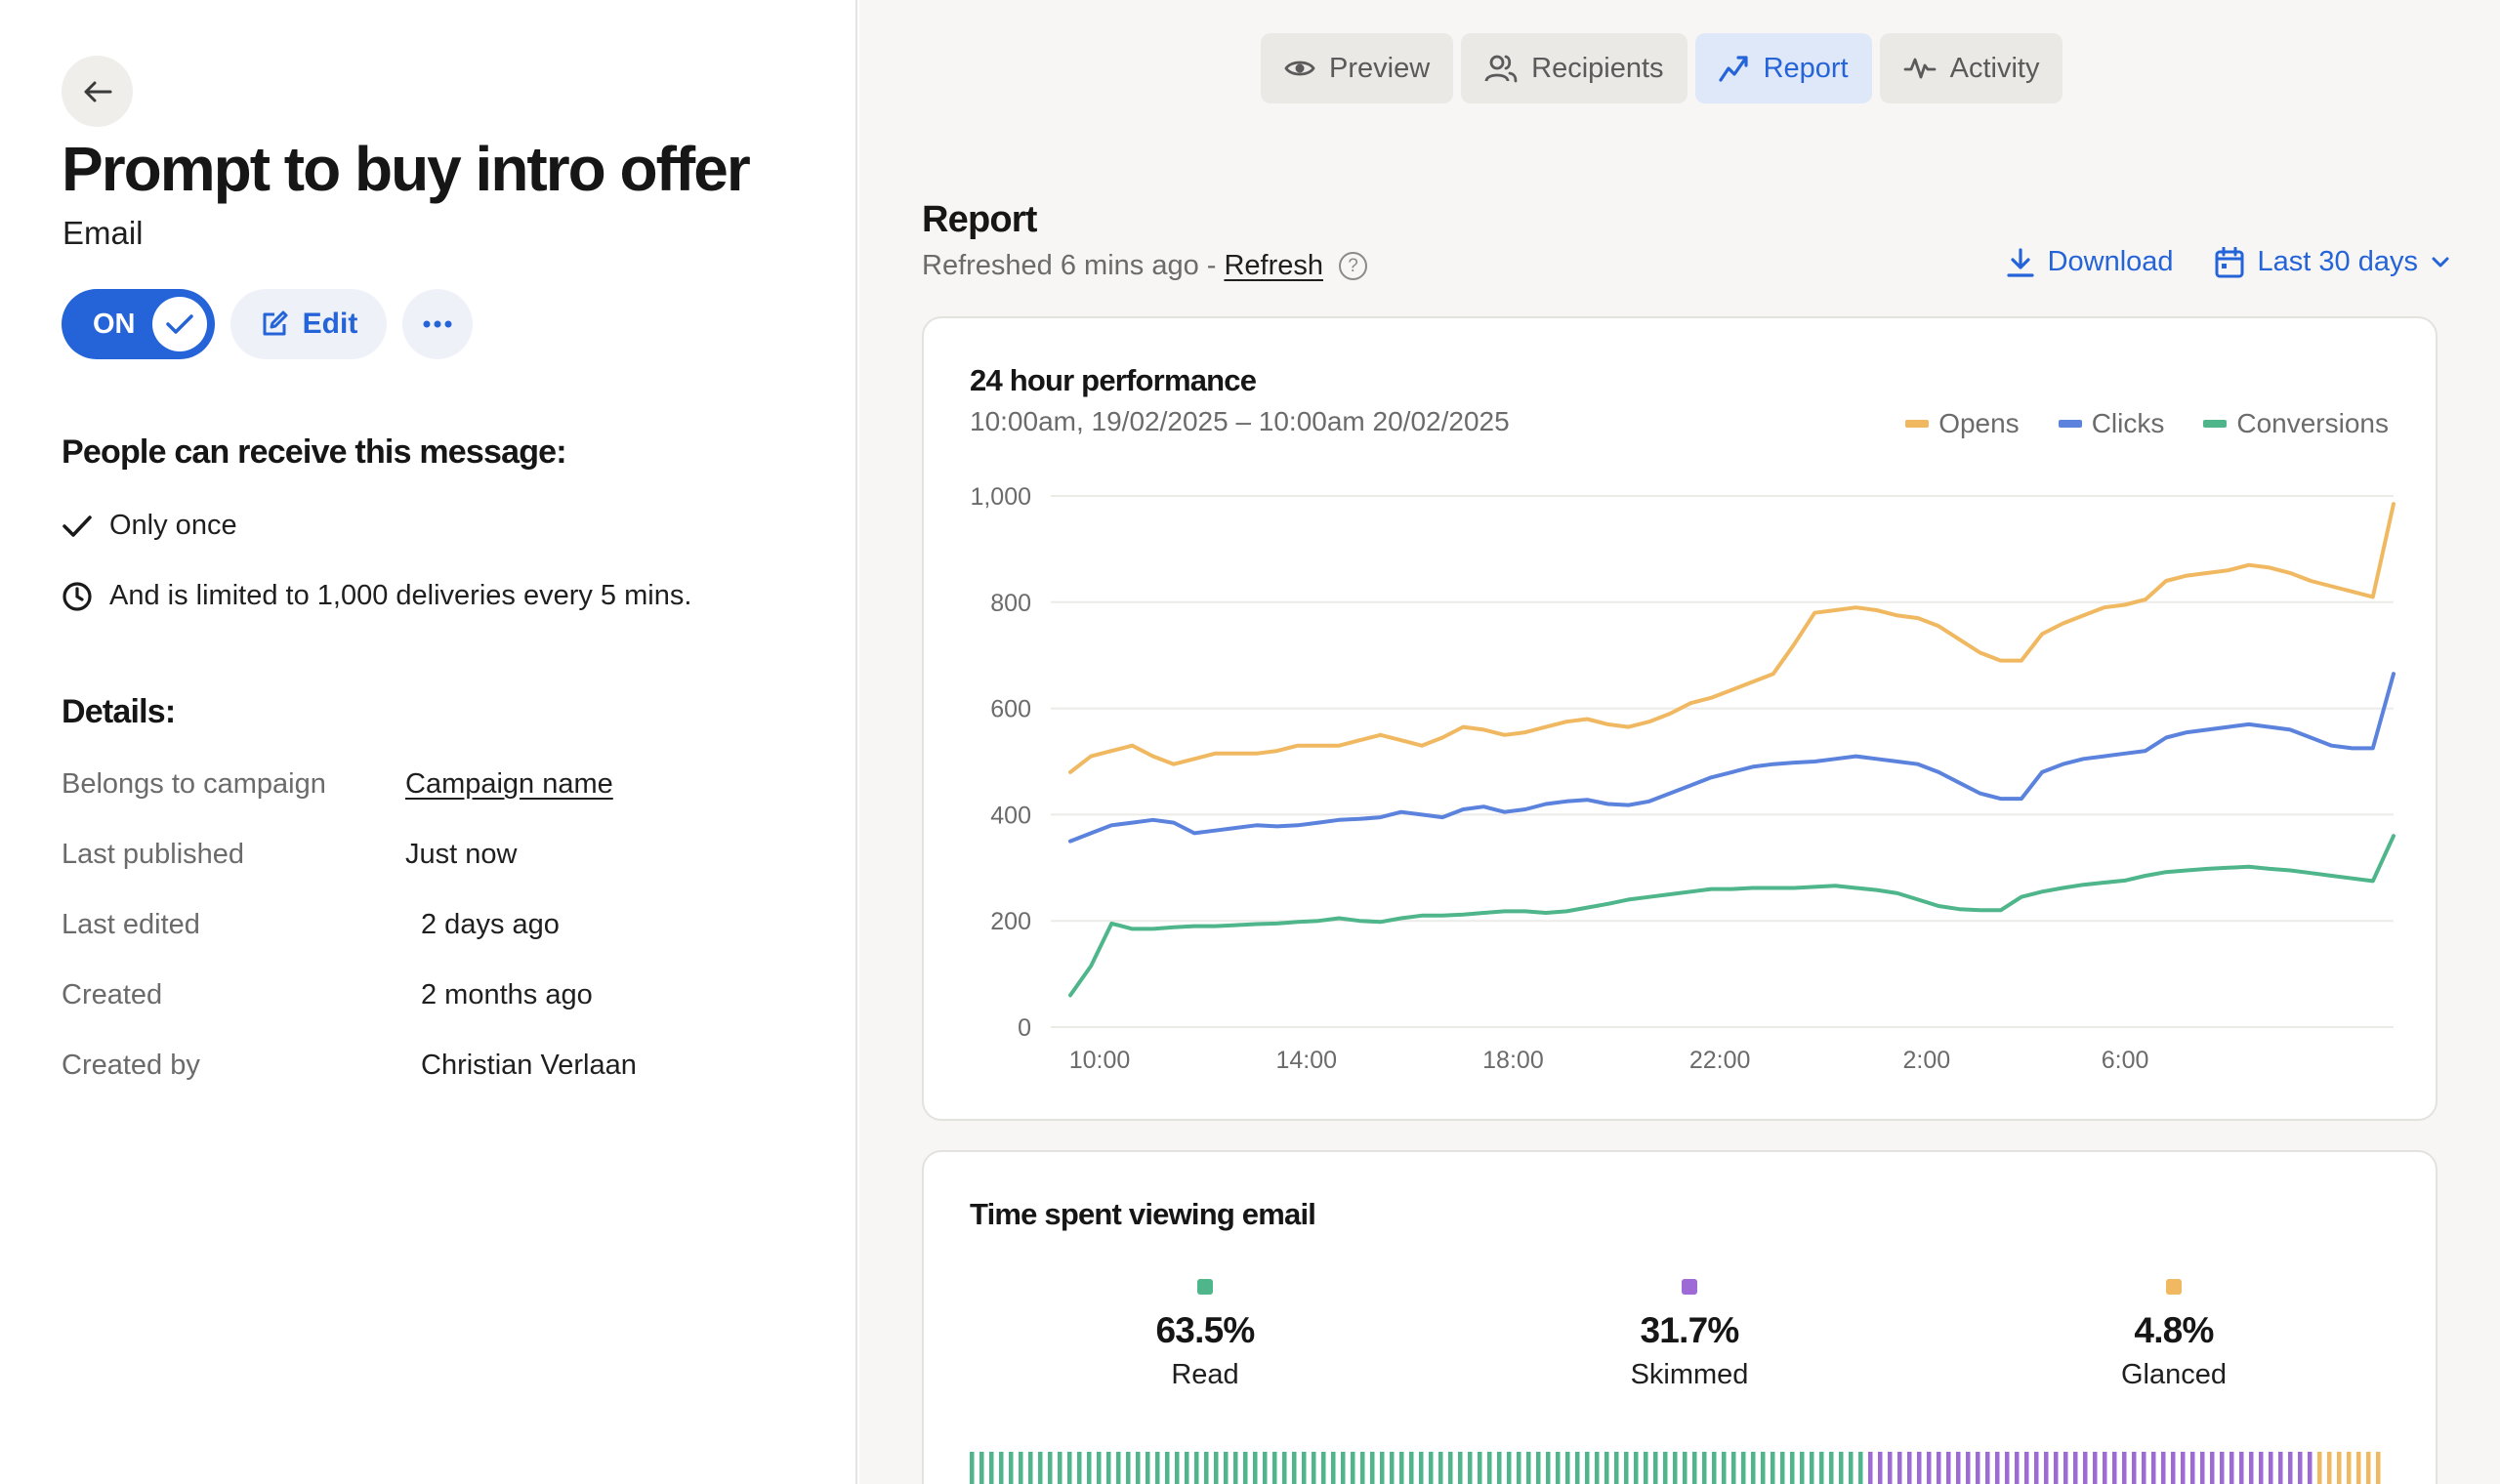  What do you see at coordinates (1806, 68) in the screenshot?
I see `tab-label: Report` at bounding box center [1806, 68].